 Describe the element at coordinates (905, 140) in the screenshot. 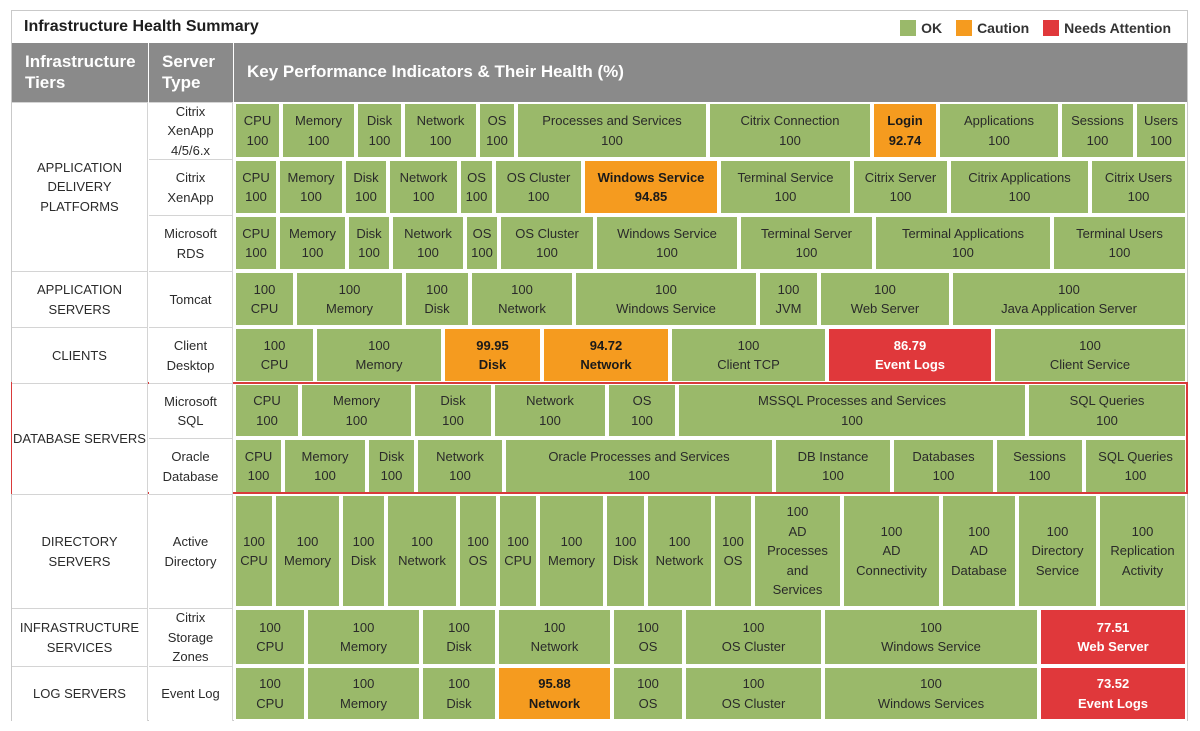

I see `kpi-value: 92.74` at that location.